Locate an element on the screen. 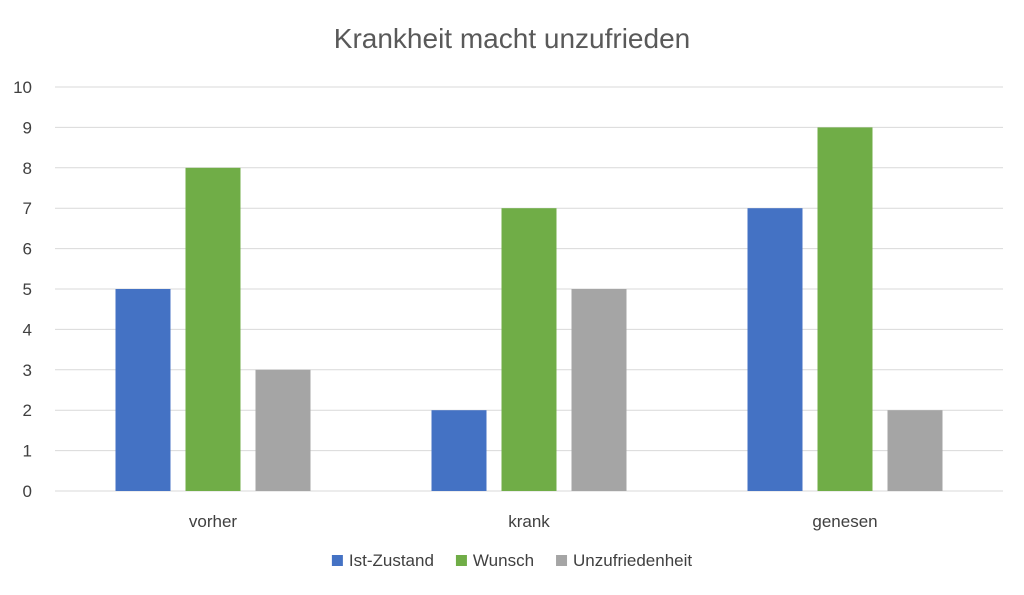 This screenshot has height=595, width=1024. bar-unzufriedenheit-krank is located at coordinates (599, 390).